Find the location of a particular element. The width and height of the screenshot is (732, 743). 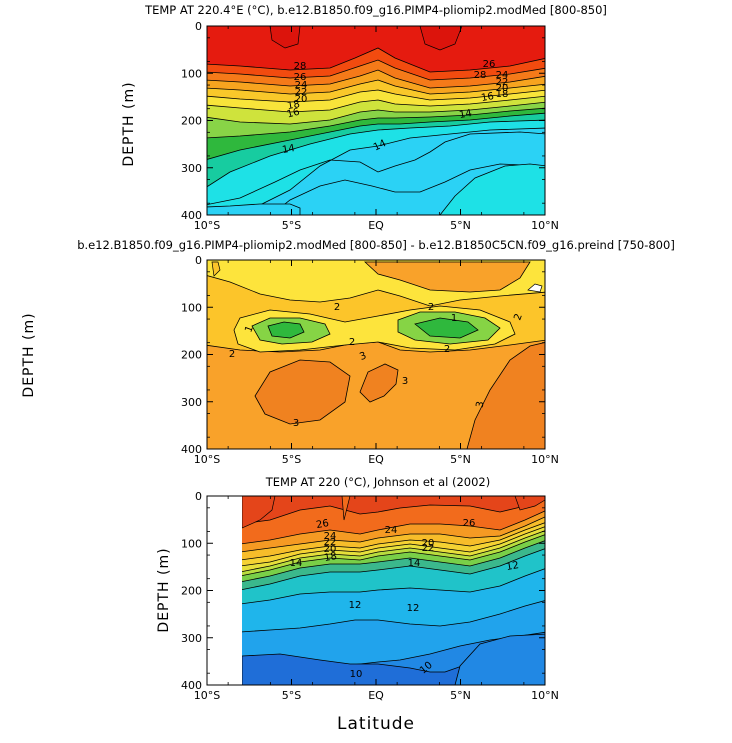

panel1-contour-label: 28 is located at coordinates (300, 66).